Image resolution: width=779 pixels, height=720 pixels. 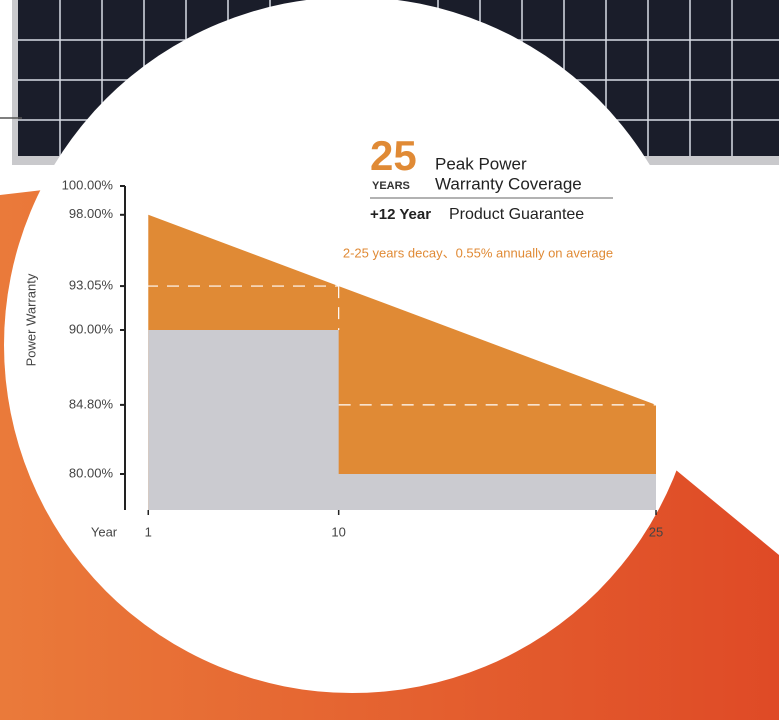 I want to click on x-tick-label: 1, so click(x=148, y=531).